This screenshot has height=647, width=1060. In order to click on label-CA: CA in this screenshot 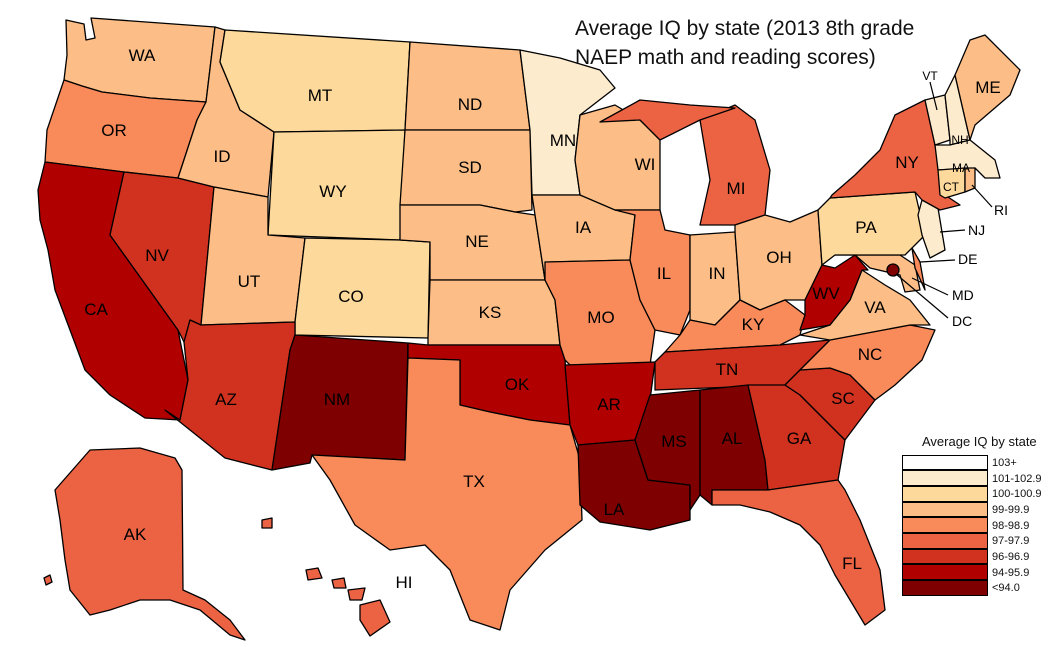, I will do `click(96, 309)`.